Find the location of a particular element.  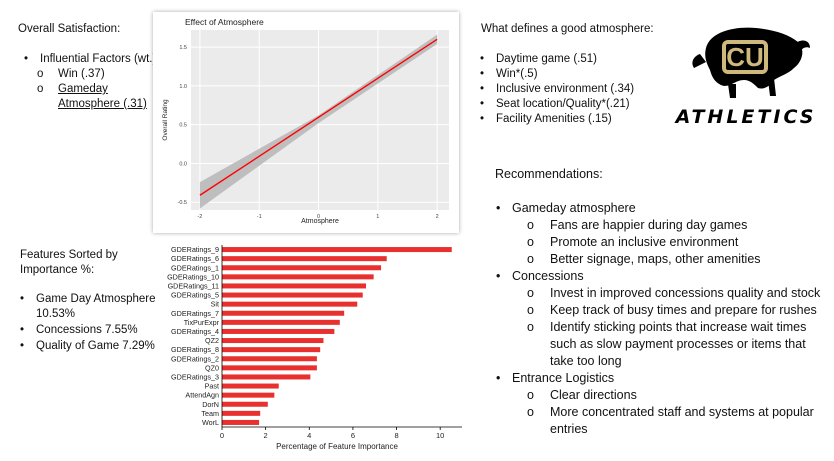

rec-item: Better signage, maps, other amenities is located at coordinates (674, 259).